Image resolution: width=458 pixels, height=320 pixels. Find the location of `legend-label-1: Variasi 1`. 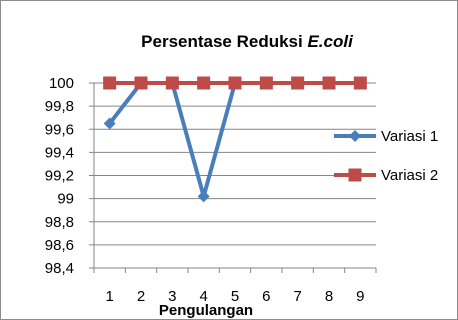

legend-label-1: Variasi 1 is located at coordinates (409, 136).